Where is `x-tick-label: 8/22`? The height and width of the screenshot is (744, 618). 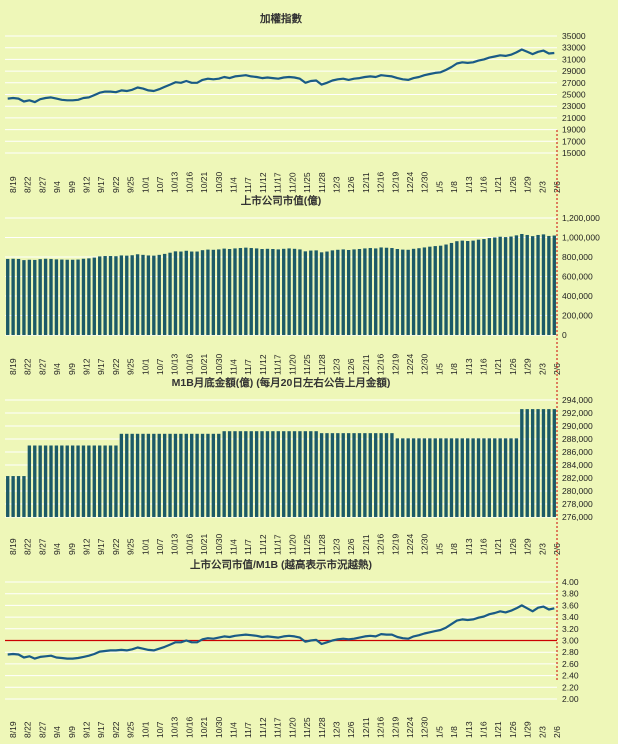
x-tick-label: 8/22 is located at coordinates (28, 729).